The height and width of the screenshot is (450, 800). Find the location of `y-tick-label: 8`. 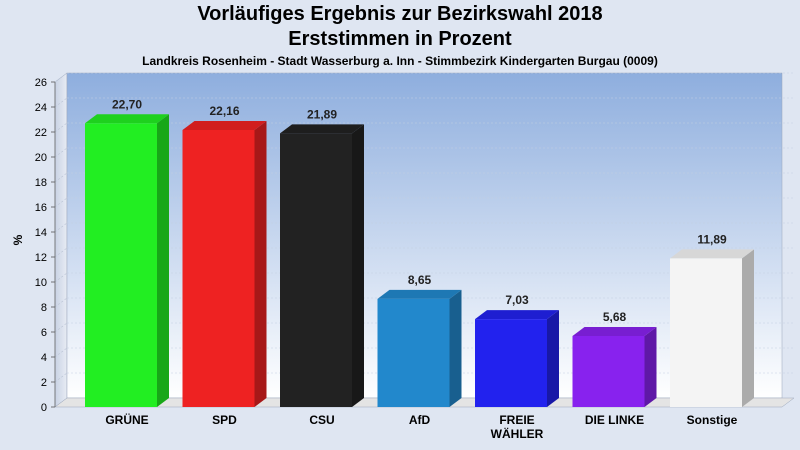

y-tick-label: 8 is located at coordinates (44, 308).